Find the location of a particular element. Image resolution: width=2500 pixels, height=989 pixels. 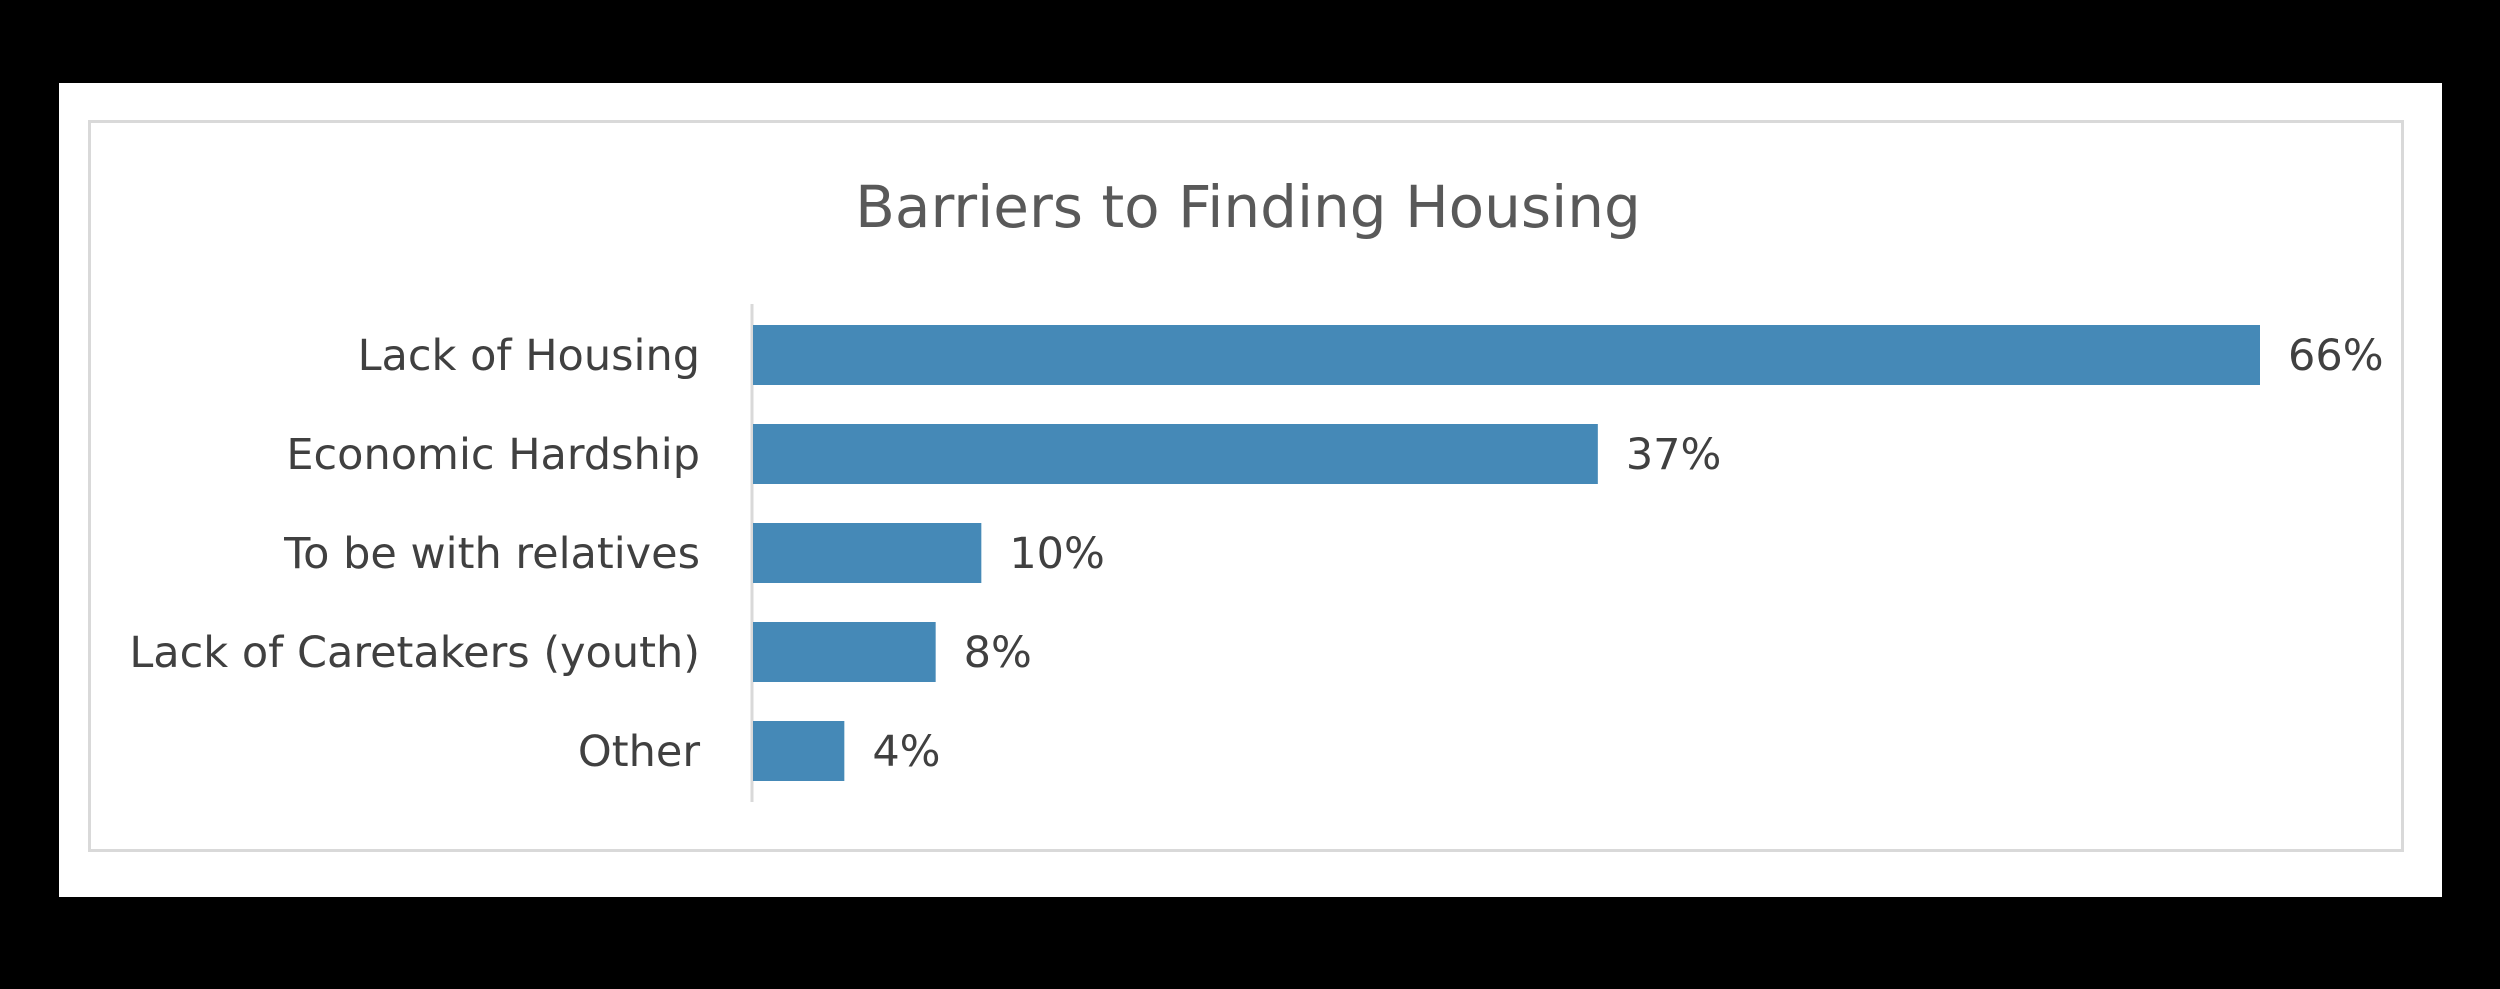

category-label-2: To be with relatives is located at coordinates (491, 554).